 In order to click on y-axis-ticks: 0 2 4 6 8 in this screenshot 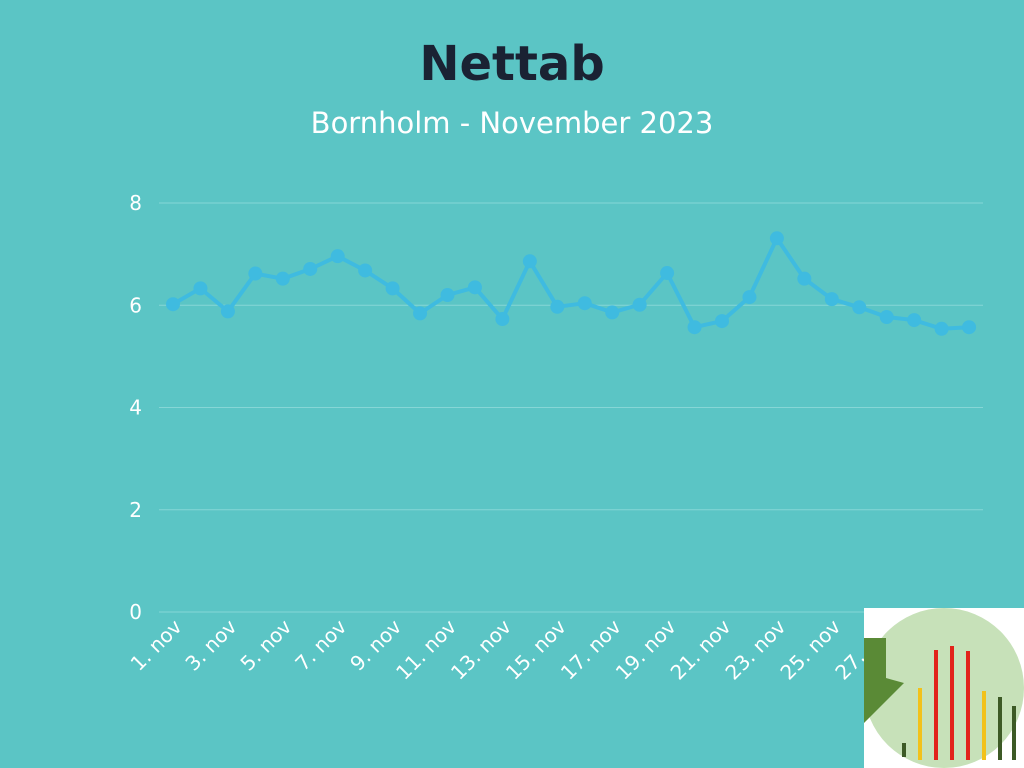, I will do `click(135, 407)`.